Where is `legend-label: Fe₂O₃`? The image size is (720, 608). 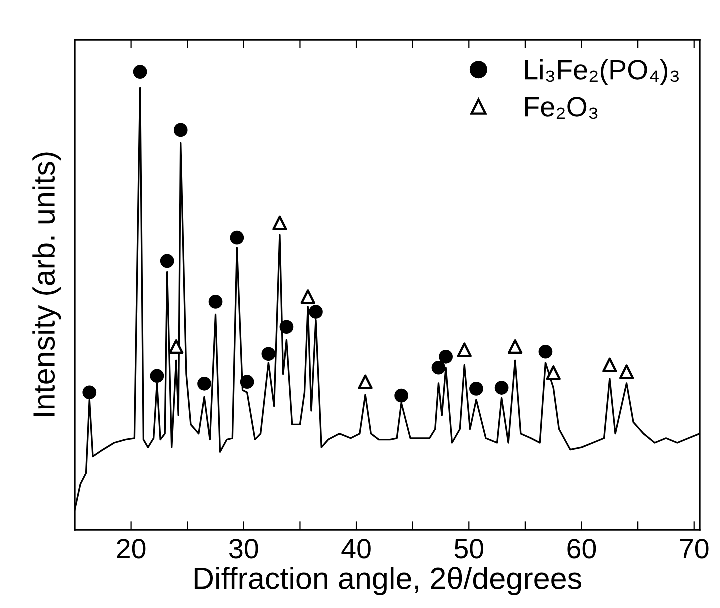 legend-label: Fe₂O₃ is located at coordinates (561, 108).